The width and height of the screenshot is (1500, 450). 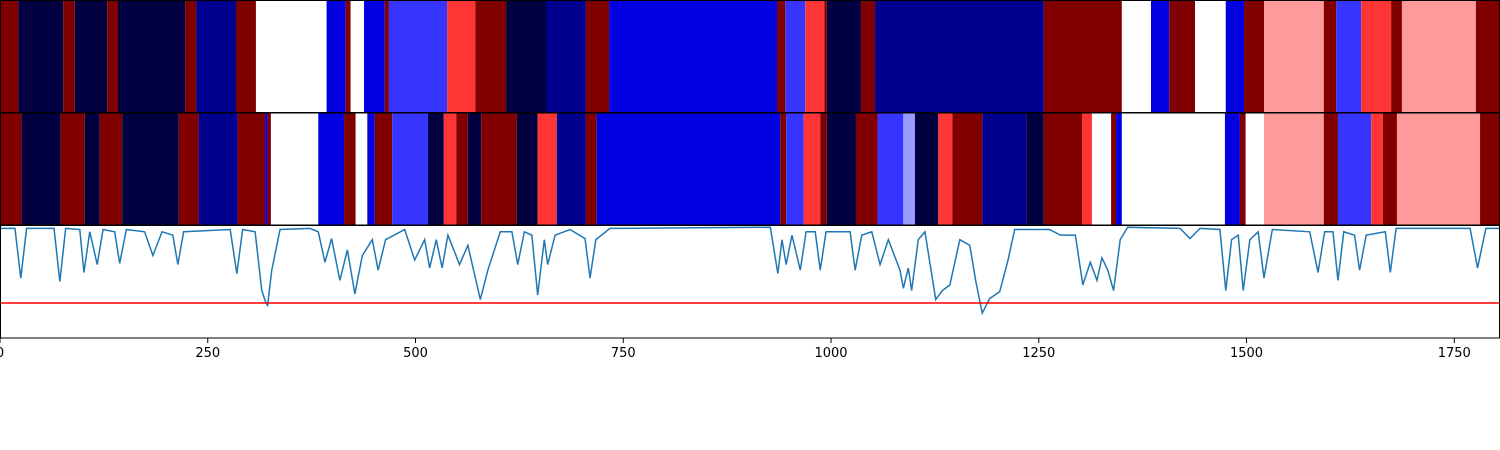 I want to click on x-tick-label: 1750, so click(x=1454, y=353).